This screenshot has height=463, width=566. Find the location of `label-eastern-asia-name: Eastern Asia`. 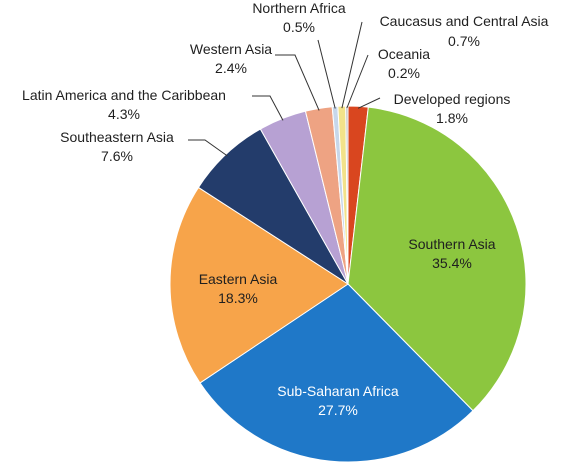

label-eastern-asia-name: Eastern Asia is located at coordinates (238, 279).